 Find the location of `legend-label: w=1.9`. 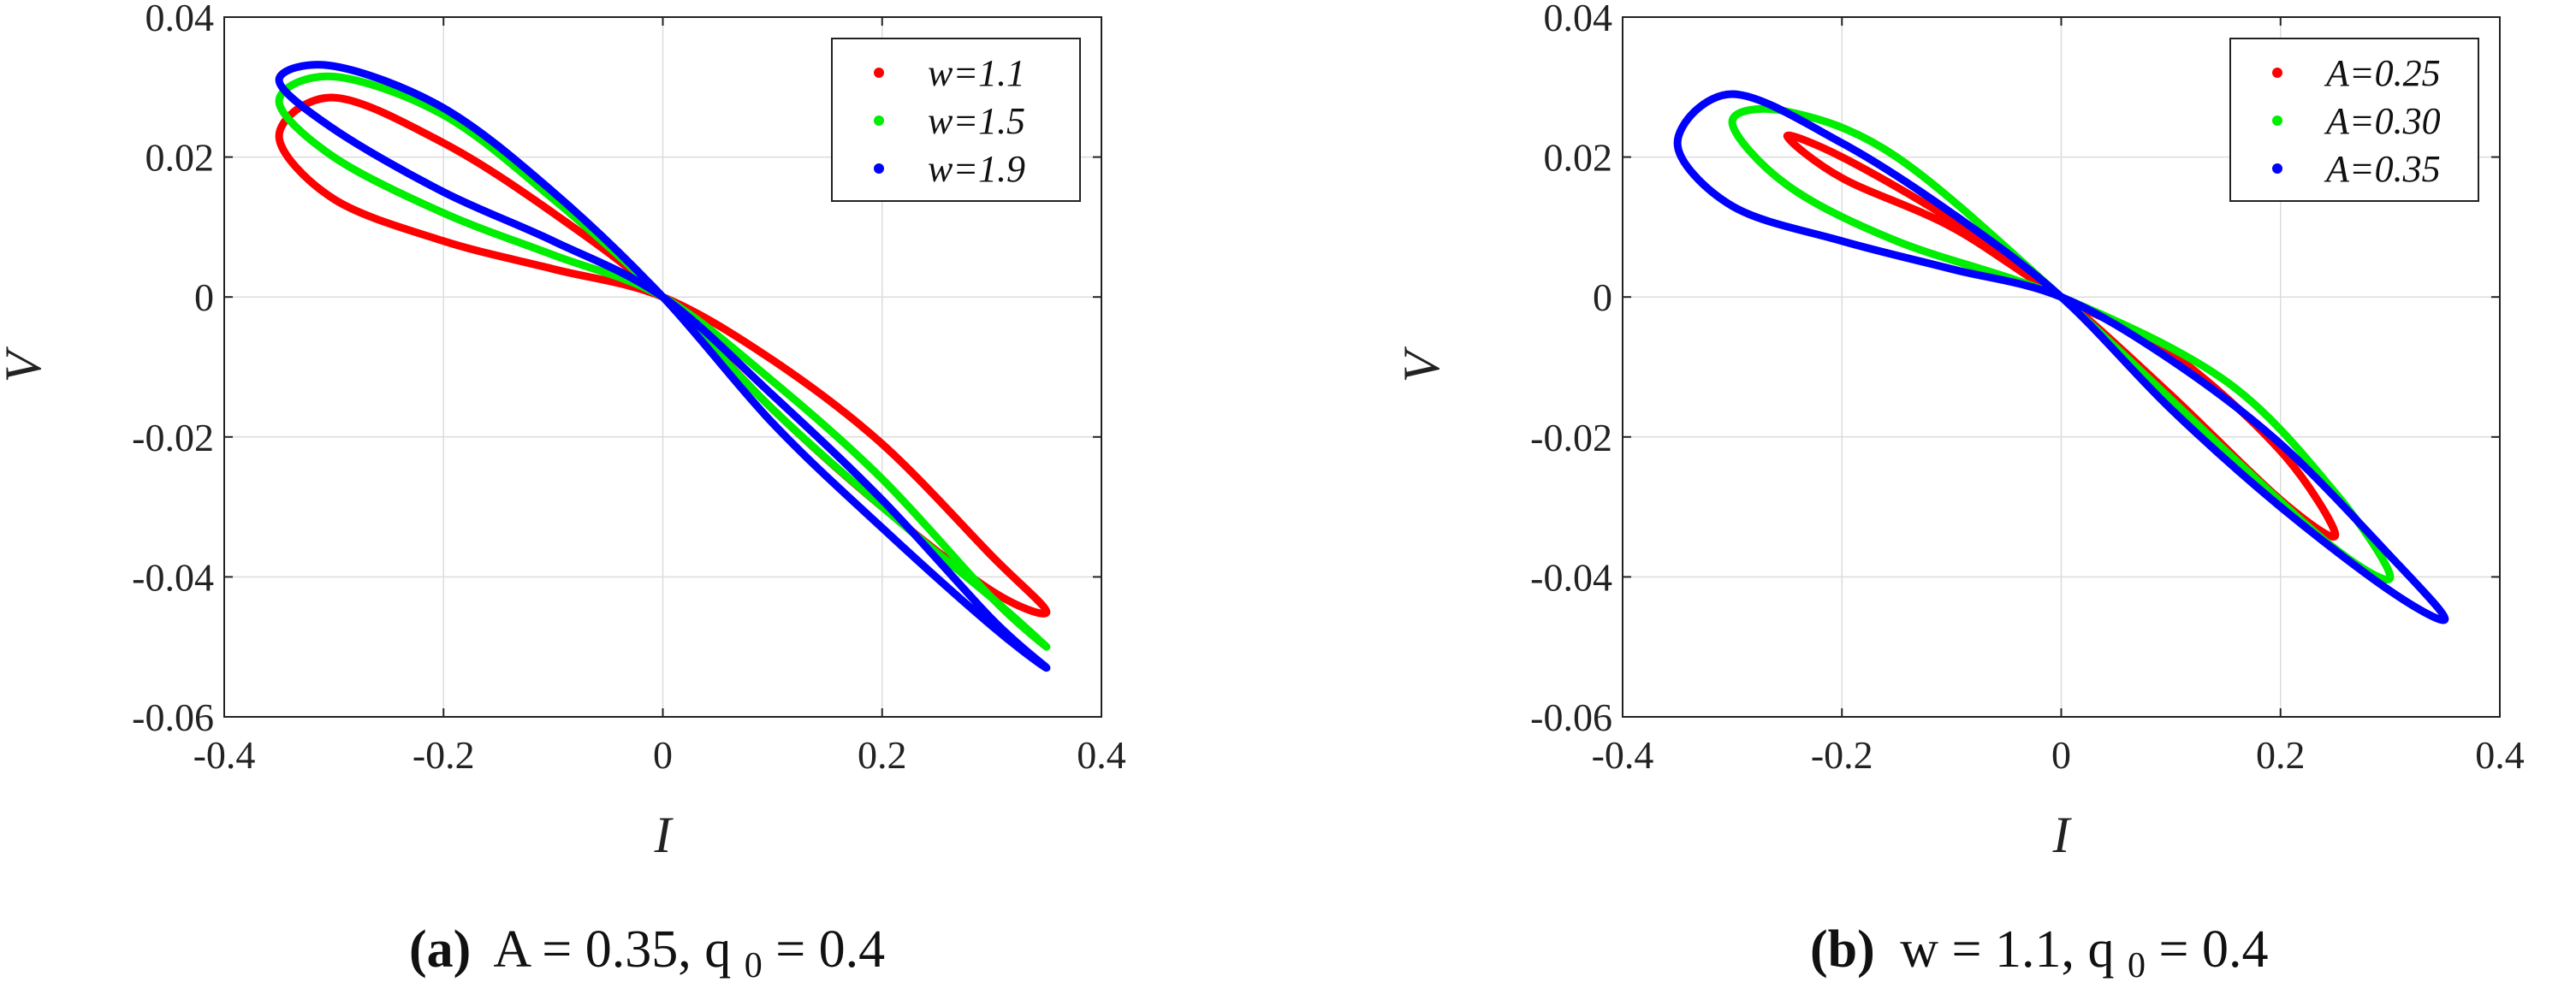

legend-label: w=1.9 is located at coordinates (976, 169).